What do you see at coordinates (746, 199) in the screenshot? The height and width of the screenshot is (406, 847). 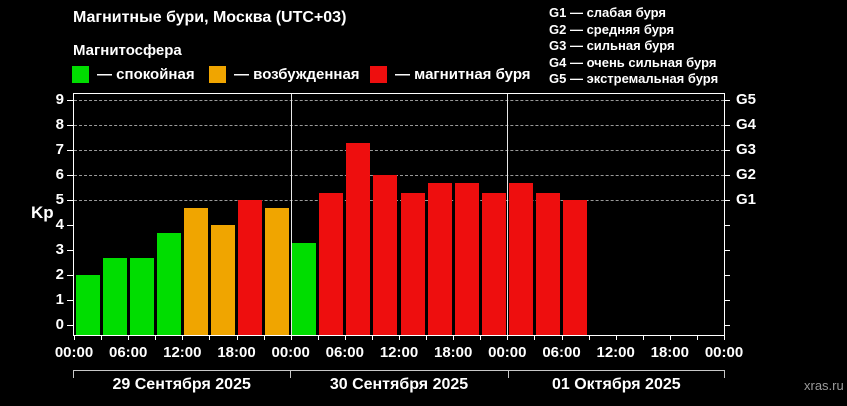 I see `g-scale-label: G1` at bounding box center [746, 199].